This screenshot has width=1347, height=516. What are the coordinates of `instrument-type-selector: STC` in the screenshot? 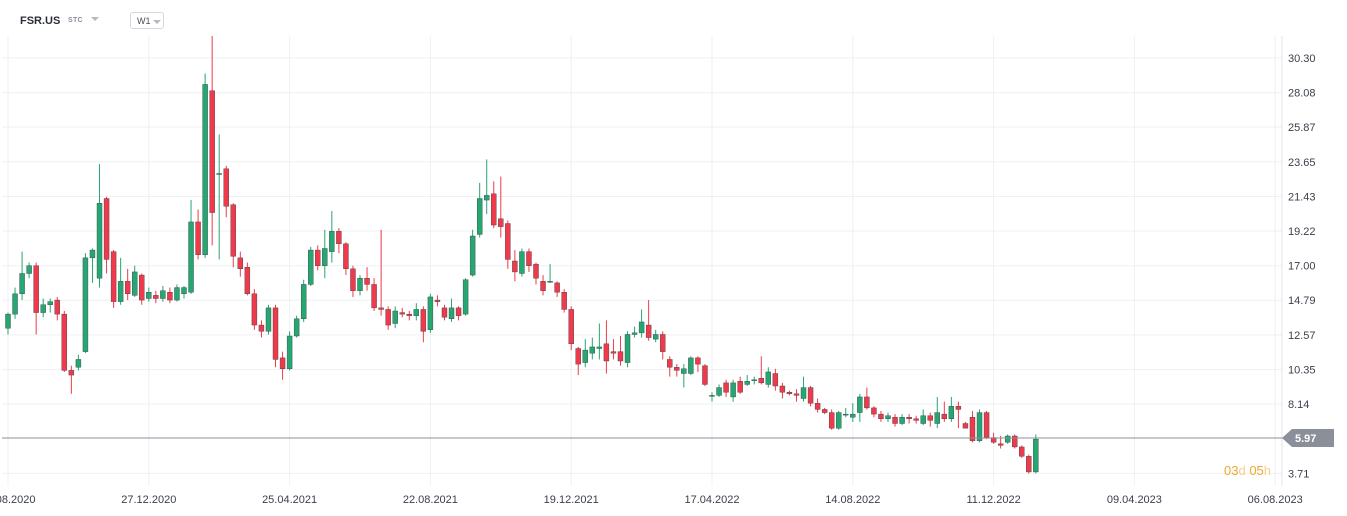 It's located at (75, 20).